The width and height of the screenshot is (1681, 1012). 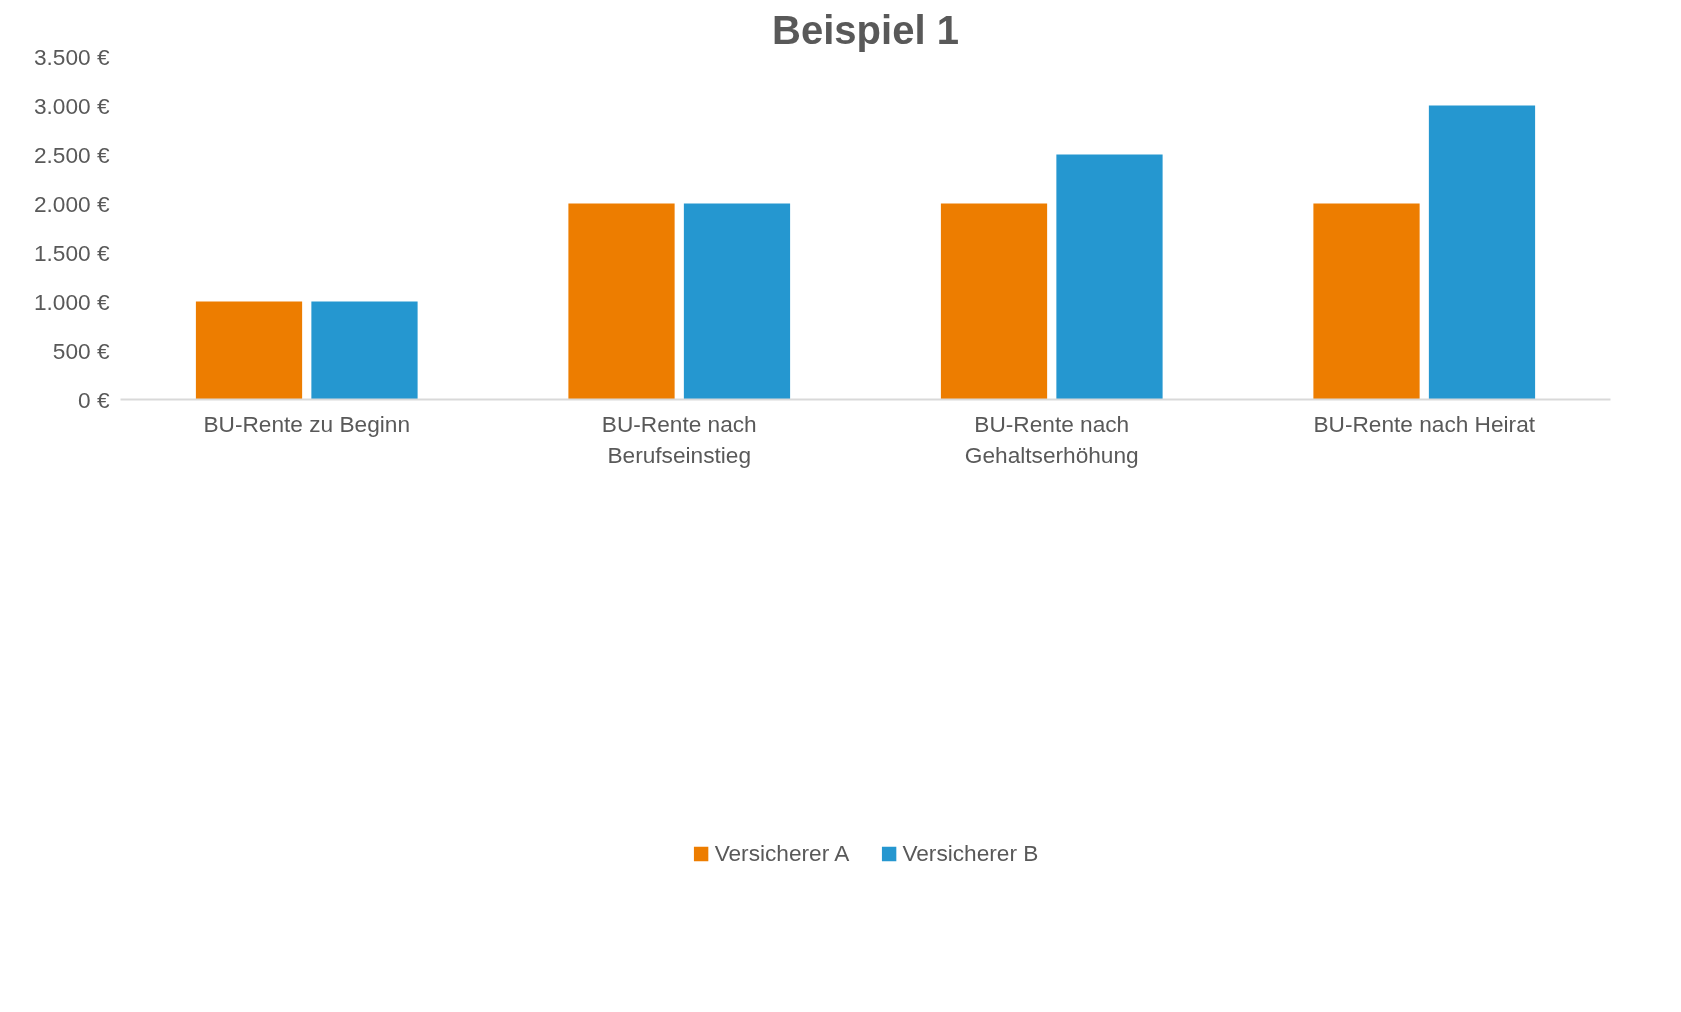 What do you see at coordinates (782, 853) in the screenshot?
I see `legend-label: Versicherer A` at bounding box center [782, 853].